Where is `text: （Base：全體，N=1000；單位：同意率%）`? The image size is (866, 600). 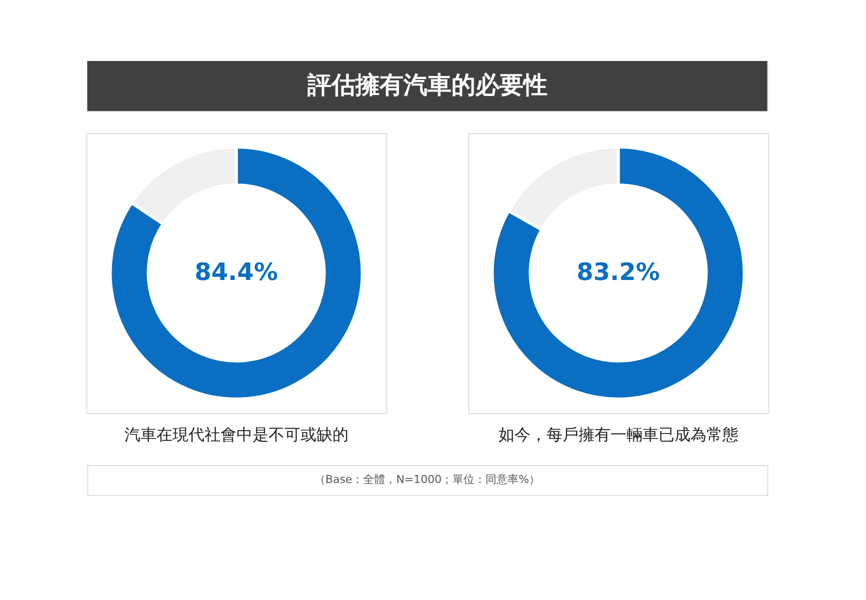 text: （Base：全體，N=1000；單位：同意率%） is located at coordinates (427, 479).